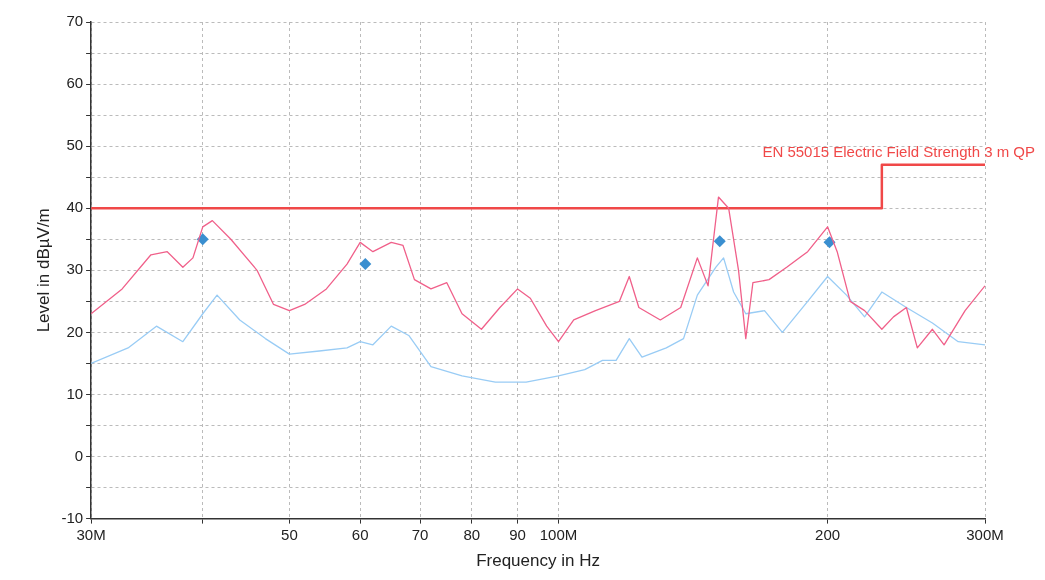 The height and width of the screenshot is (580, 1045). What do you see at coordinates (75, 83) in the screenshot?
I see `y-tick-label: 60` at bounding box center [75, 83].